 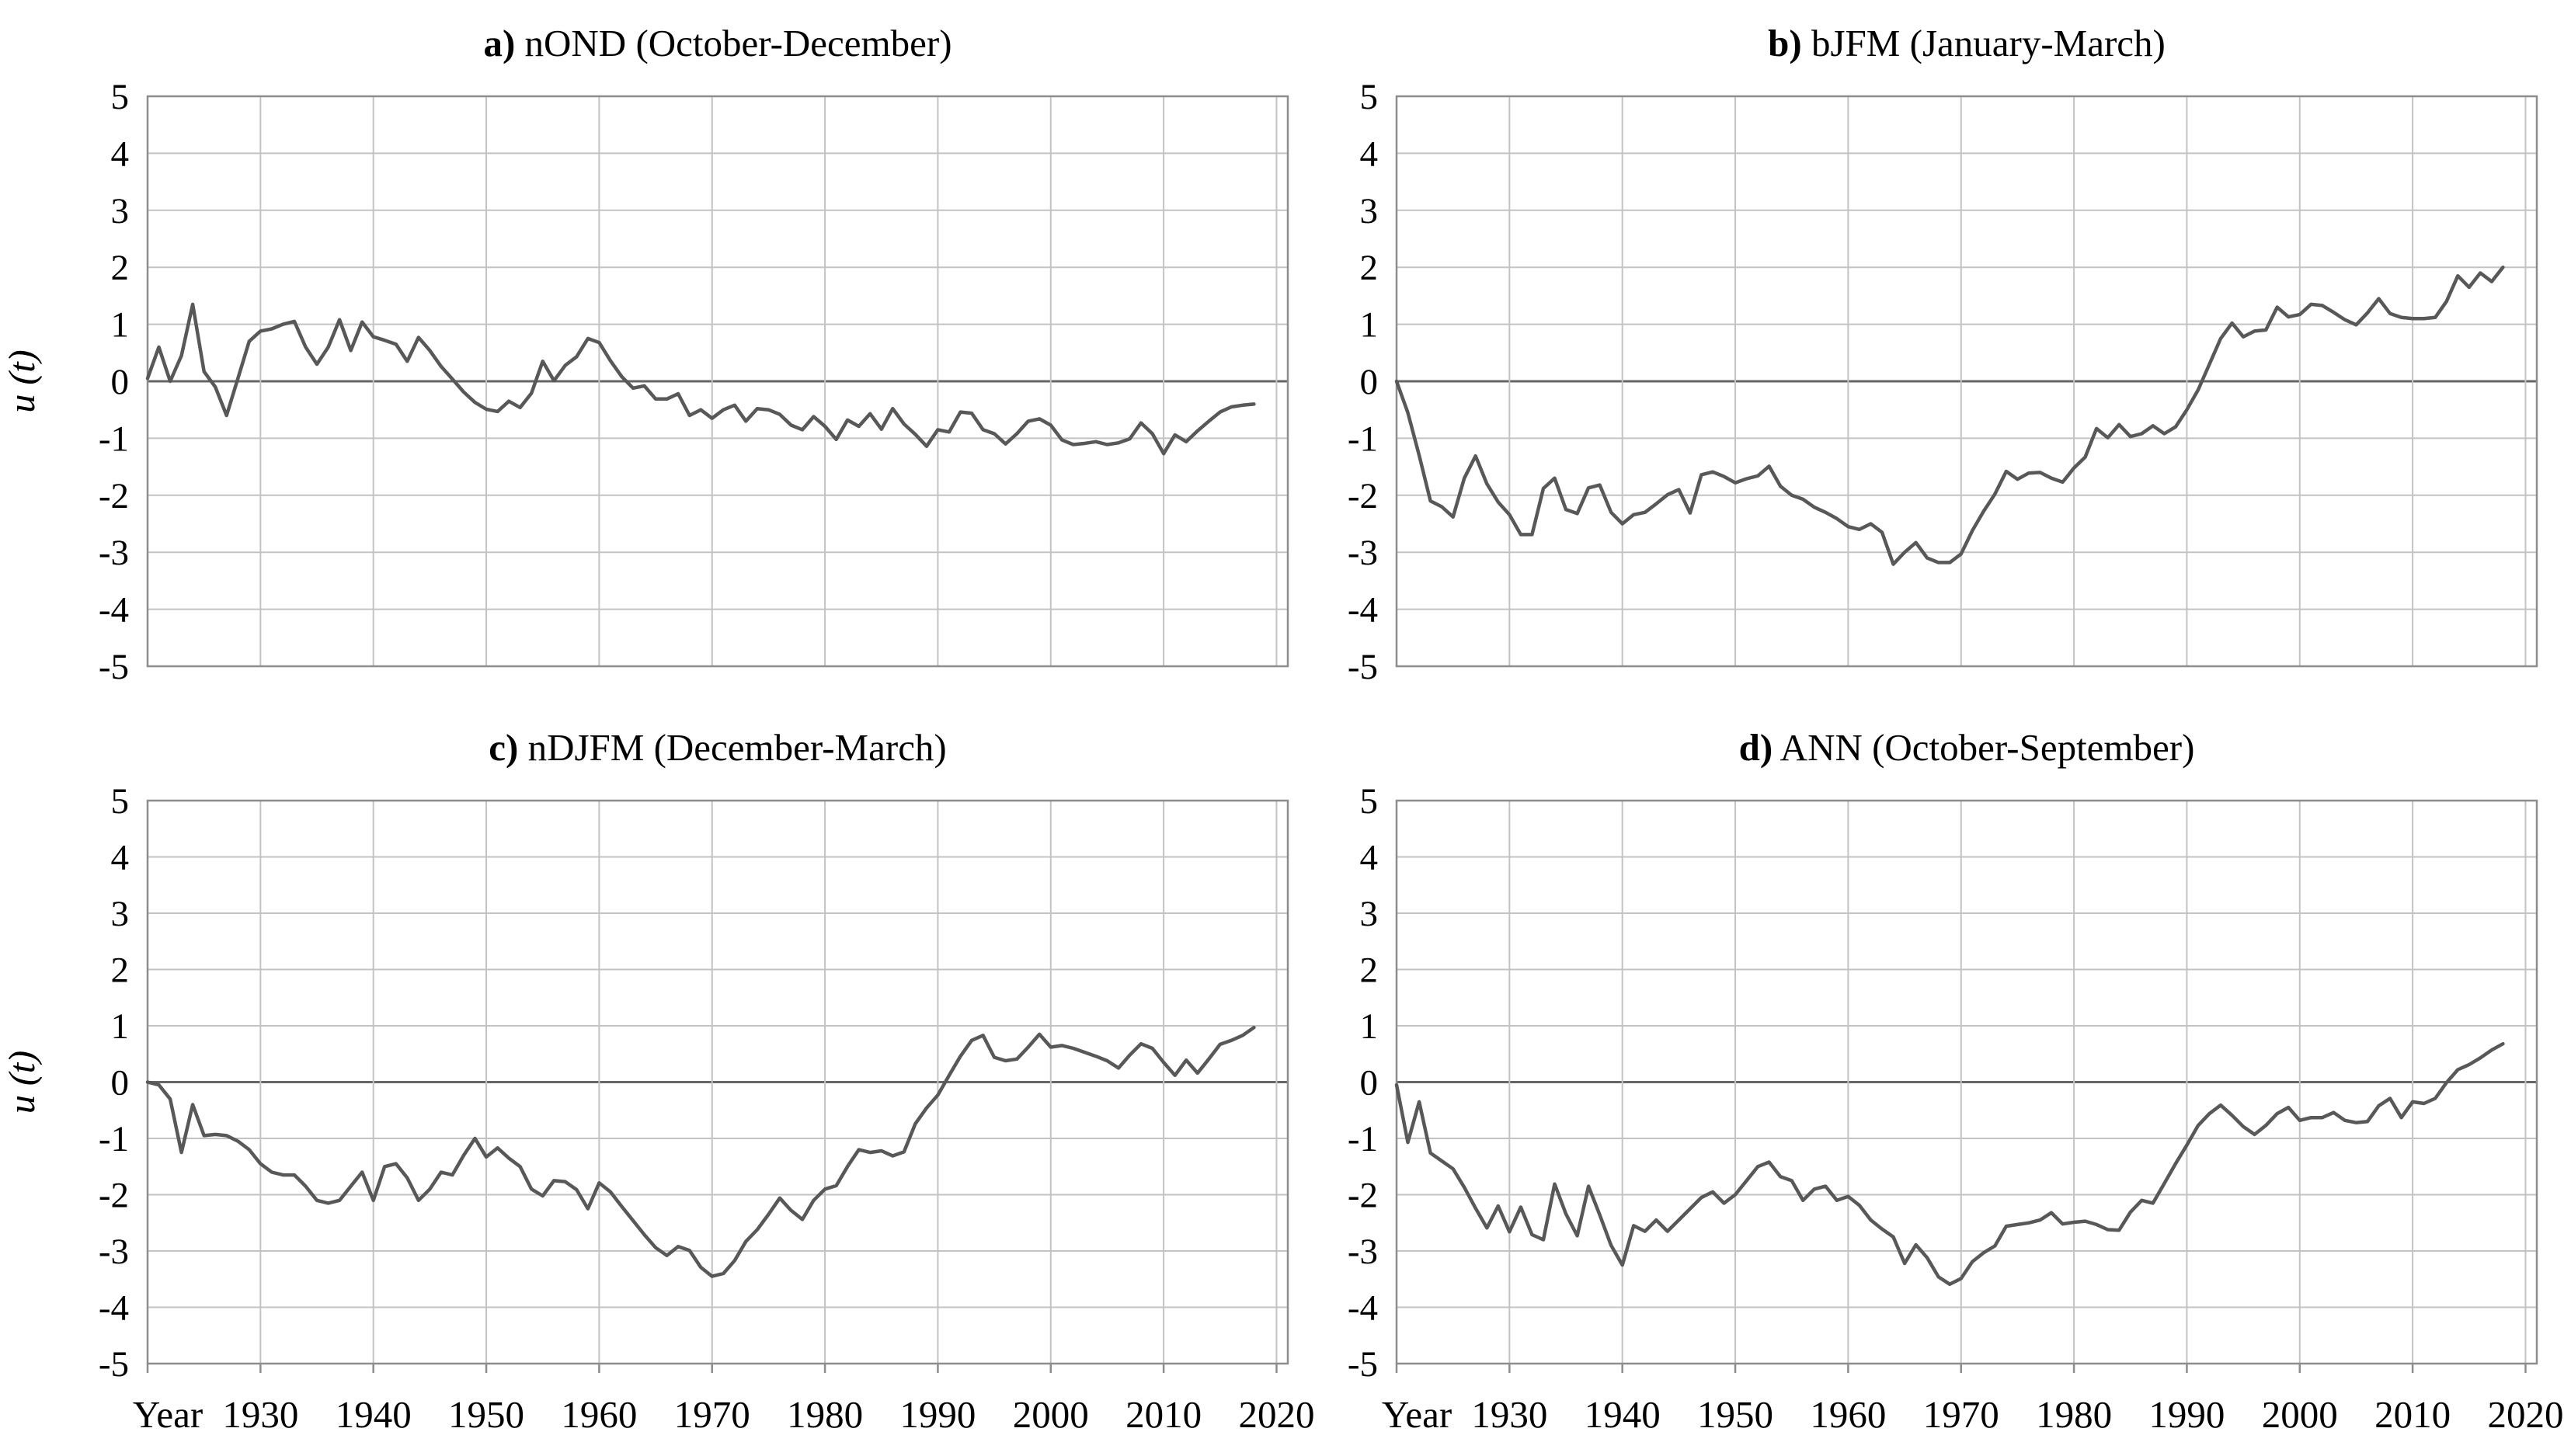 I want to click on panel-title: b) bJFM (January-March), so click(x=1967, y=43).